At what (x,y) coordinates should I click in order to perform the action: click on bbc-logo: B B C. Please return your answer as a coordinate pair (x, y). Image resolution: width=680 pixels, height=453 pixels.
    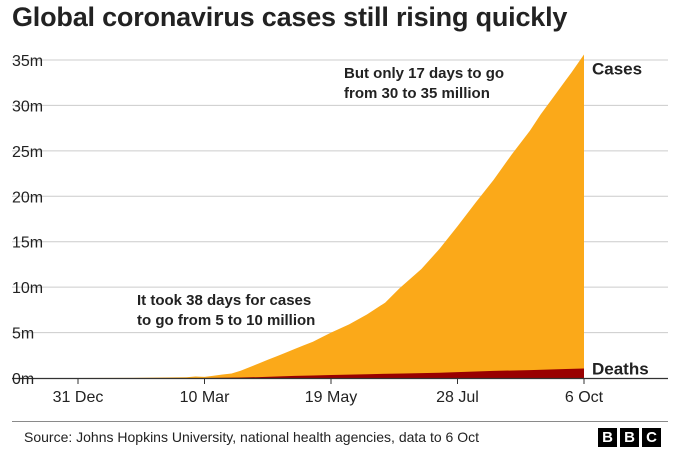
    Looking at the image, I should click on (629, 437).